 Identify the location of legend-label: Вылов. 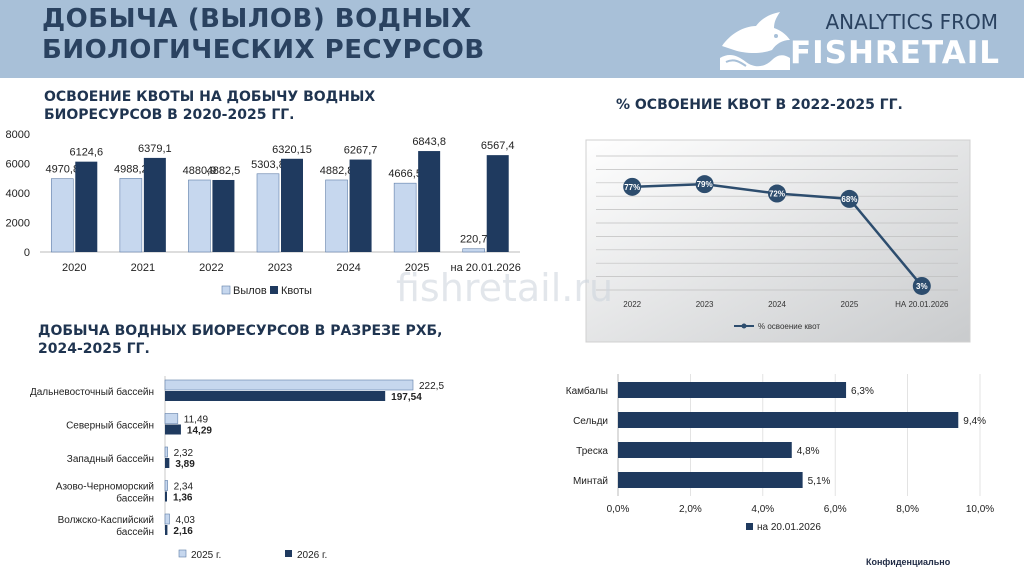
(250, 291).